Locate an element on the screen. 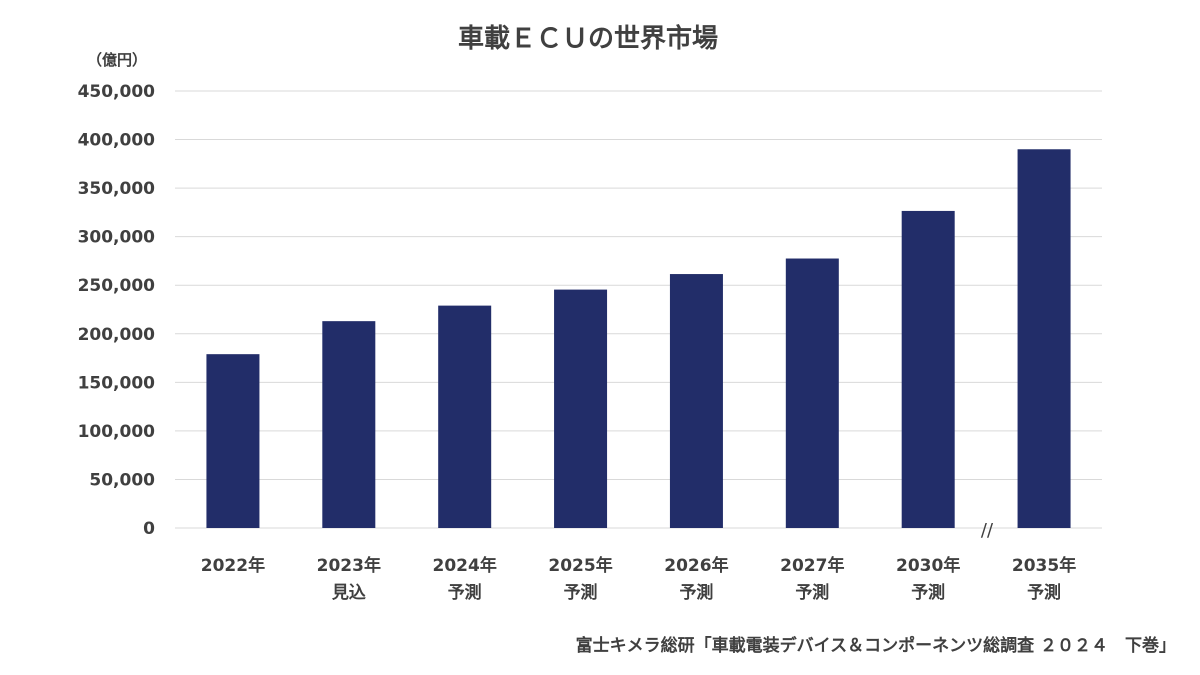 Image resolution: width=1200 pixels, height=675 pixels. chart-title: 車載ＥＣＵの世界市場 is located at coordinates (588, 38).